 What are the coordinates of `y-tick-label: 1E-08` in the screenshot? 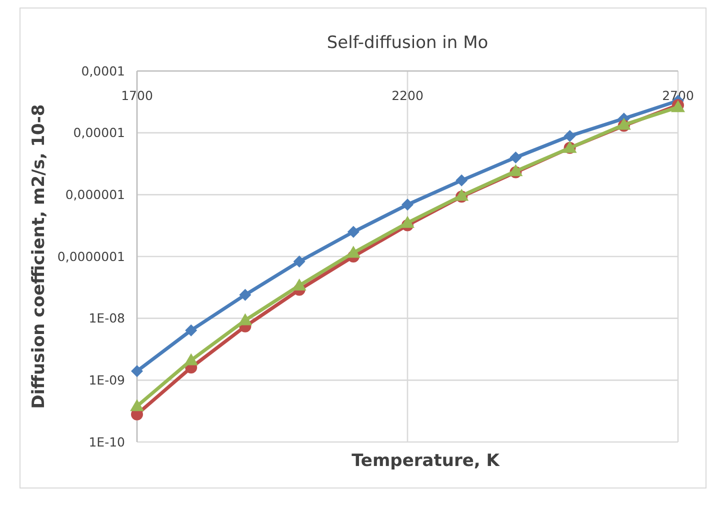 It's located at (107, 318).